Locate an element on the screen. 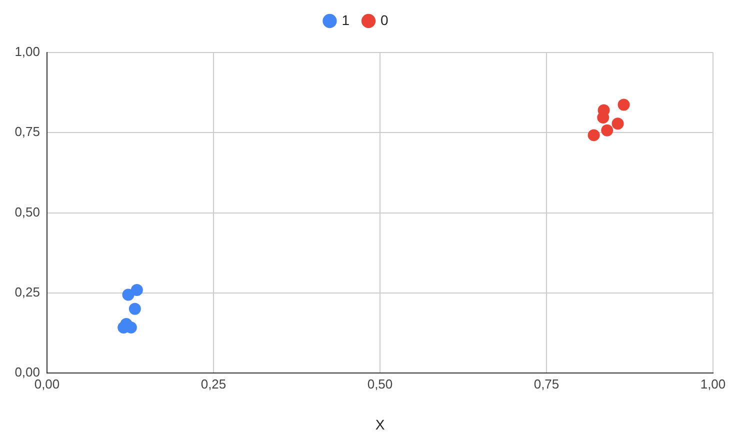  legend-label: 1 is located at coordinates (346, 20).